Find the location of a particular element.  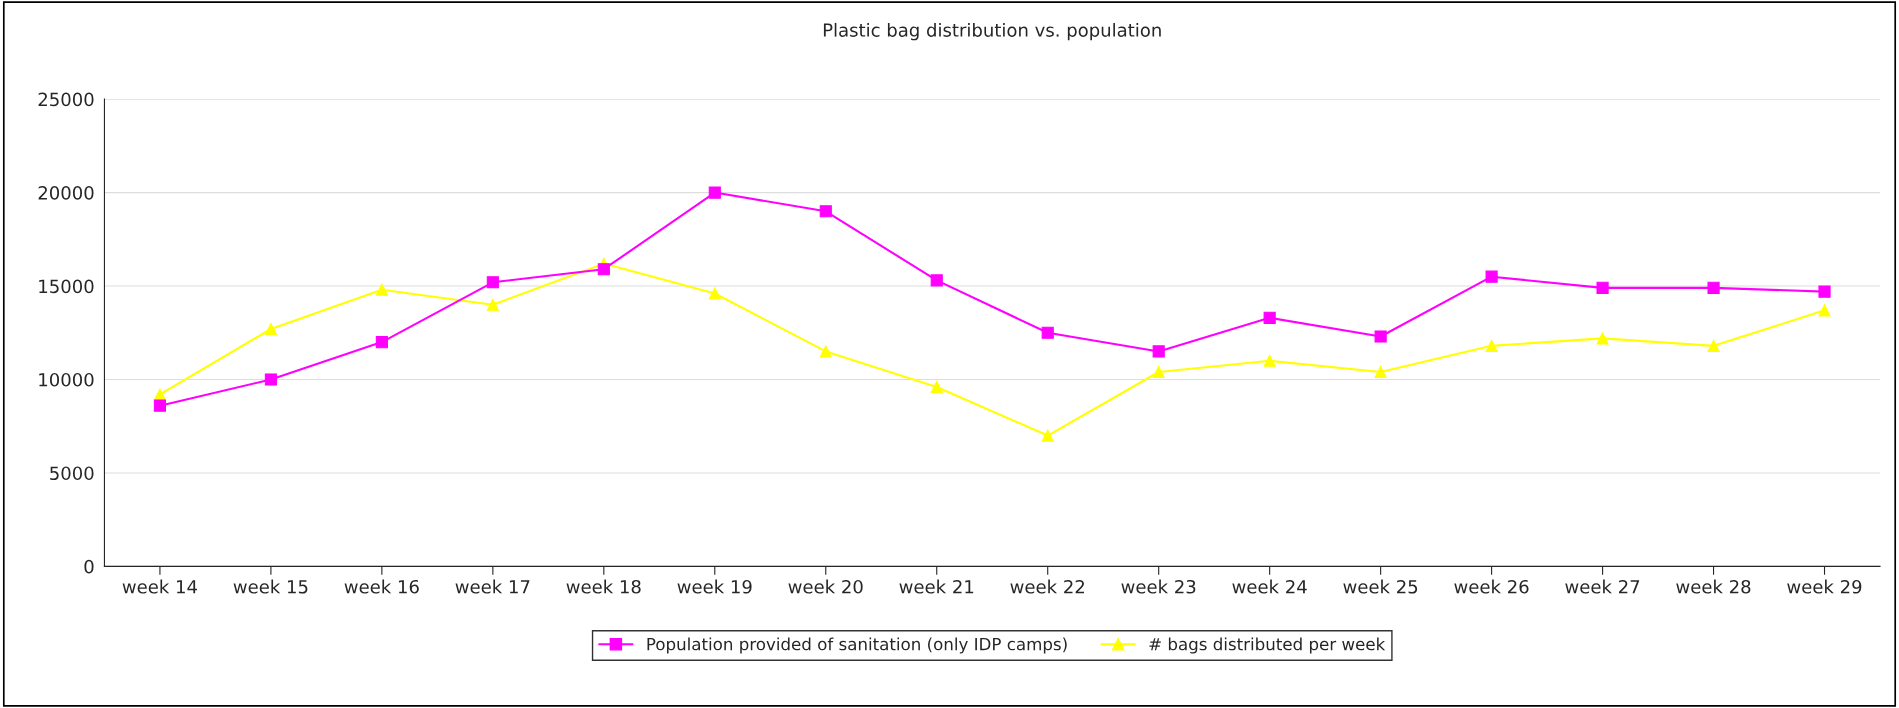

y-tick-label: 15000 is located at coordinates (66, 286).